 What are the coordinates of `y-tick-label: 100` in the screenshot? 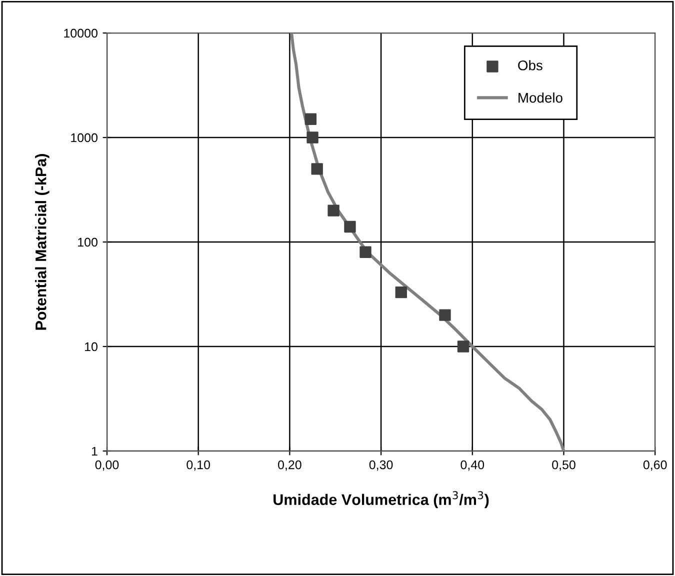 It's located at (88, 242).